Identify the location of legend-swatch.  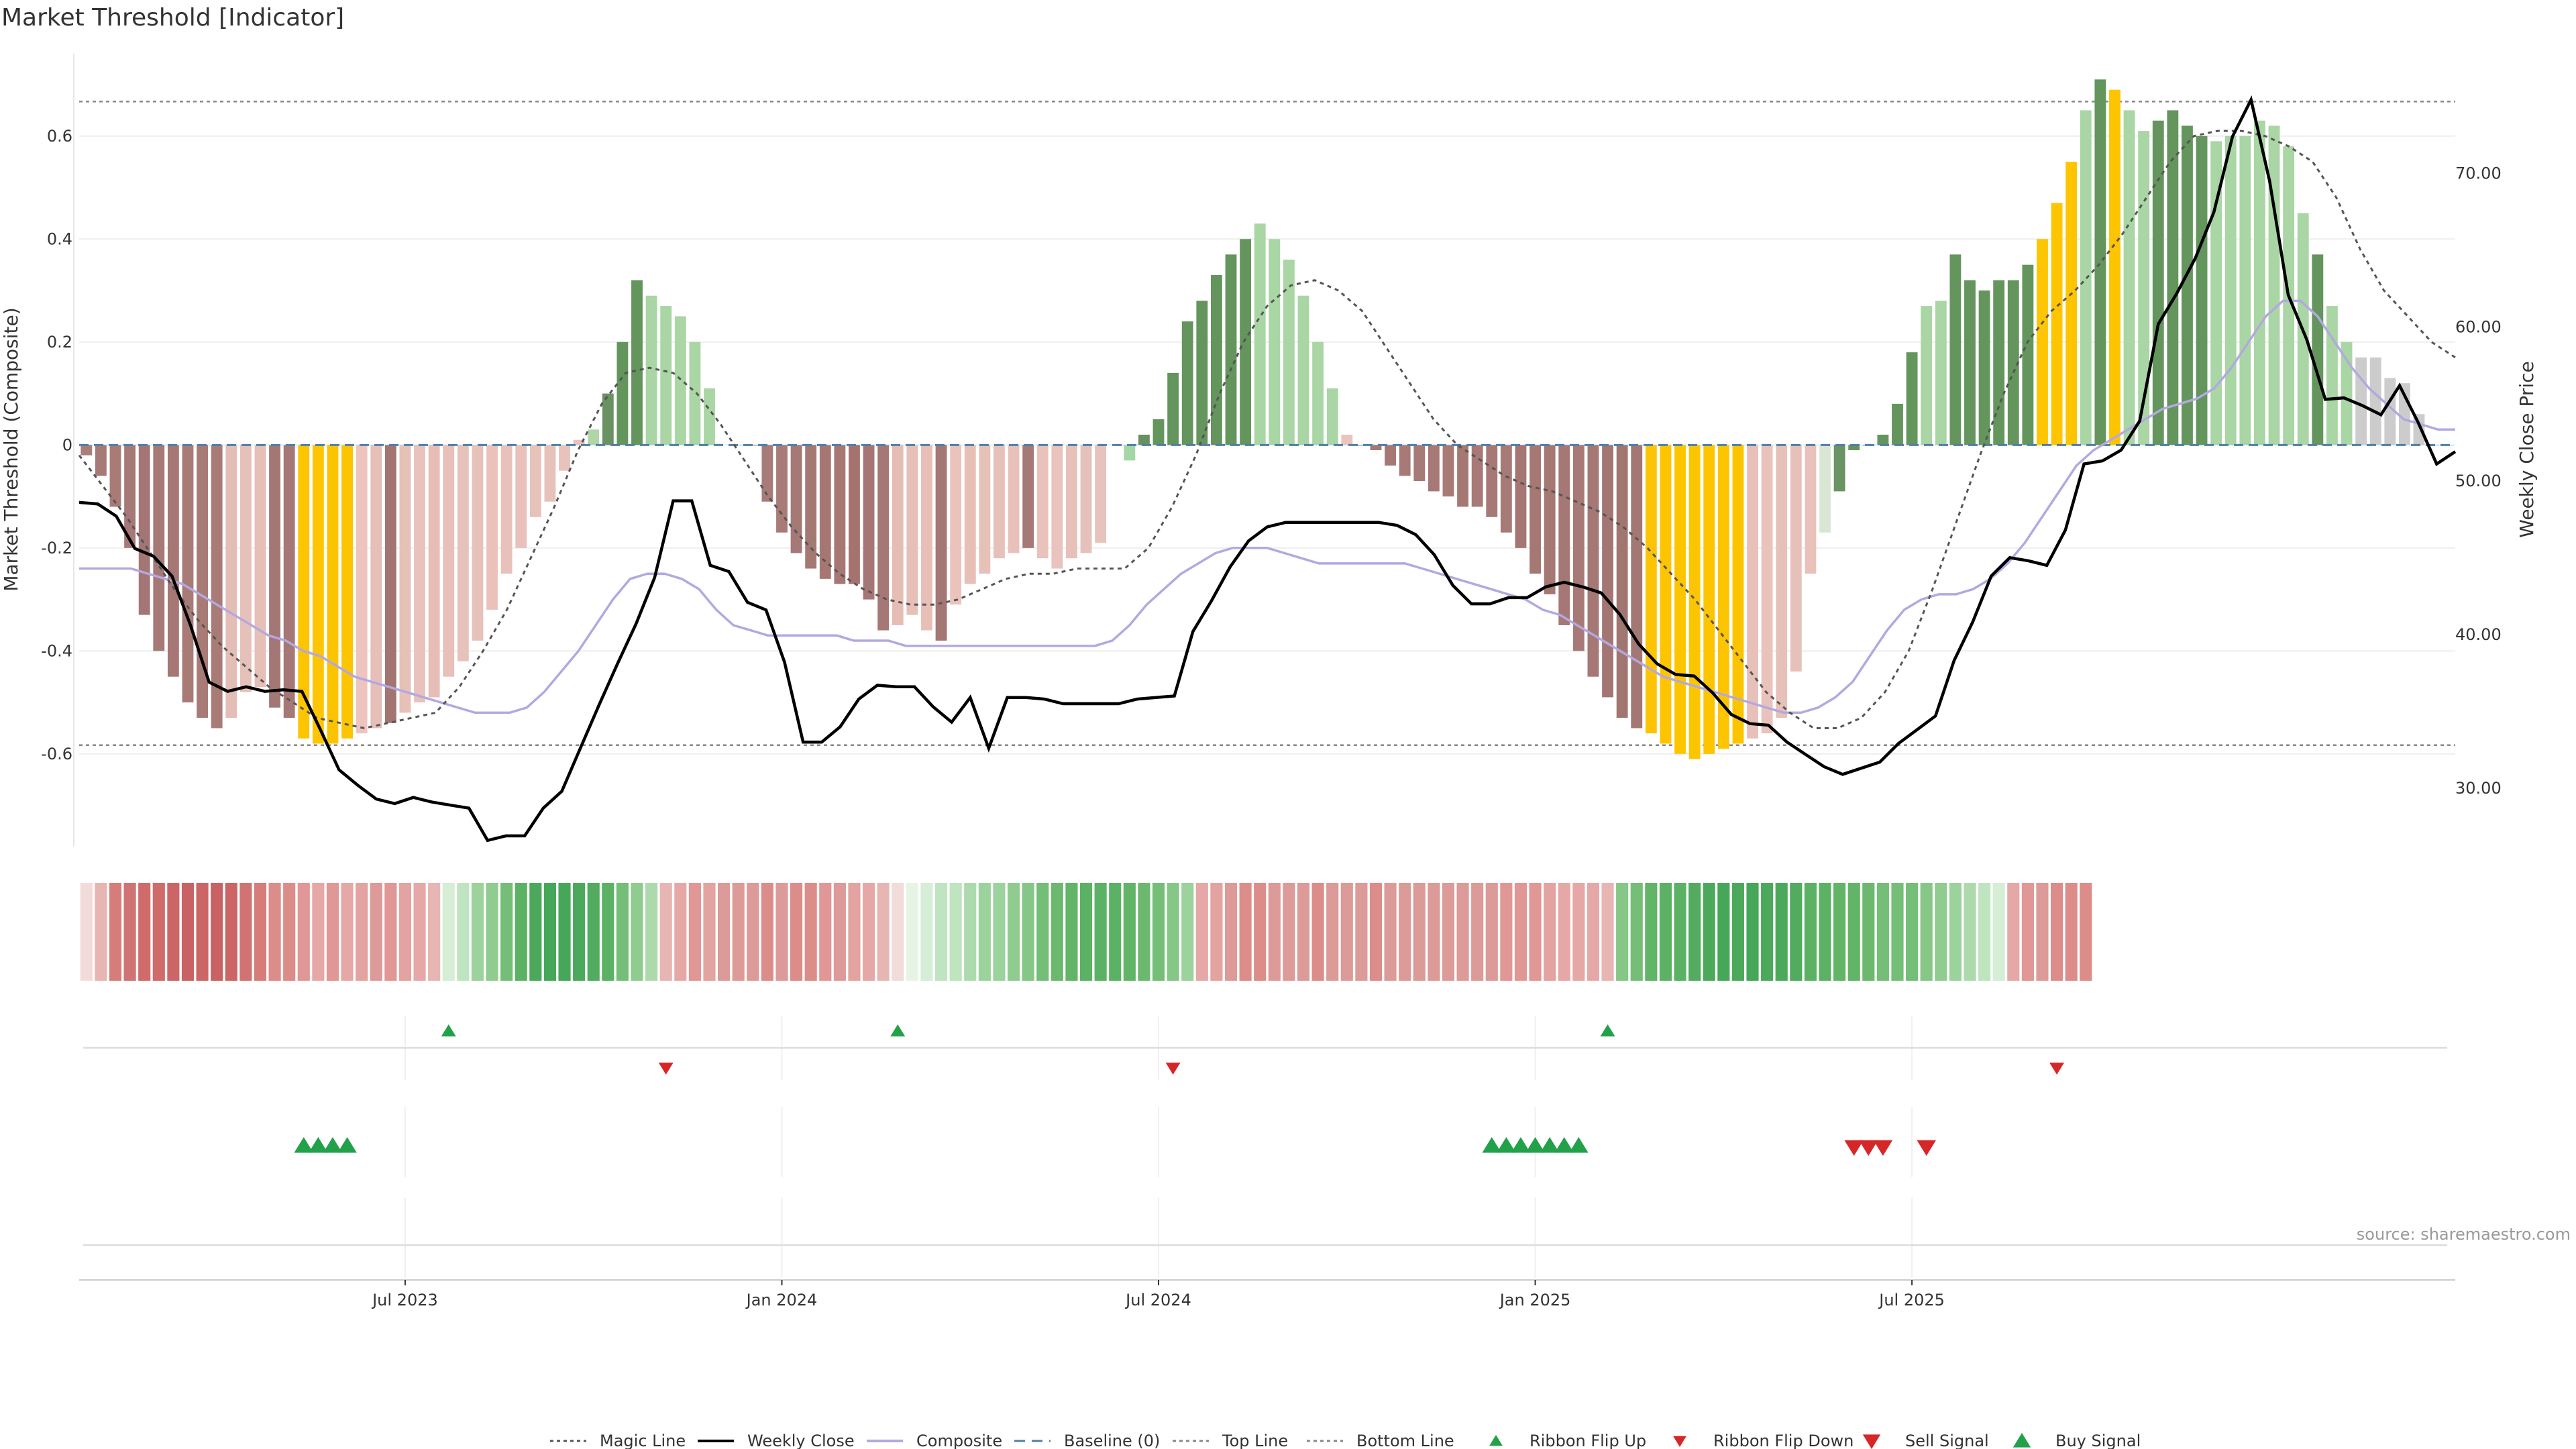
(2021, 1440).